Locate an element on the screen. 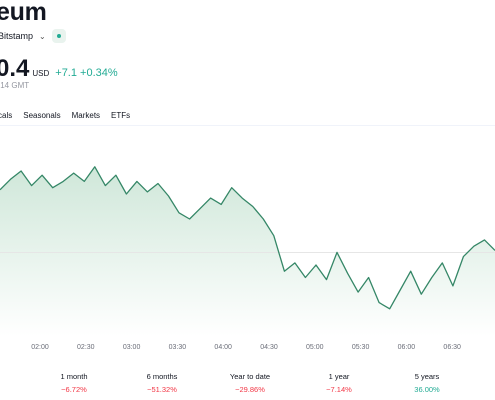 This screenshot has height=400, width=495. price-change: +7.1 +0.34% is located at coordinates (86, 73).